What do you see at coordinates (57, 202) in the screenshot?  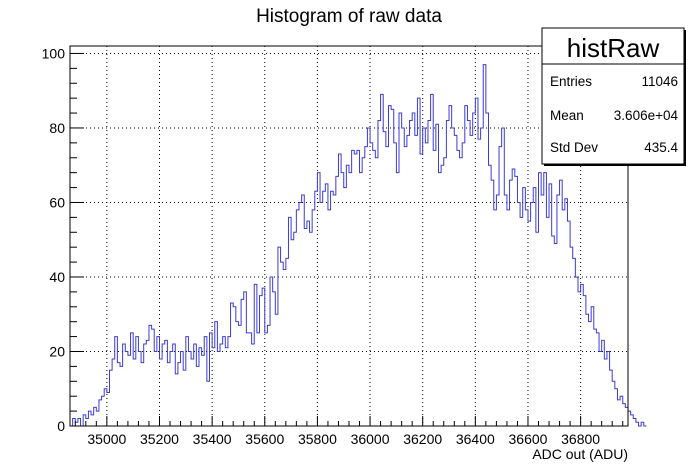 I see `y-tick-label: 60` at bounding box center [57, 202].